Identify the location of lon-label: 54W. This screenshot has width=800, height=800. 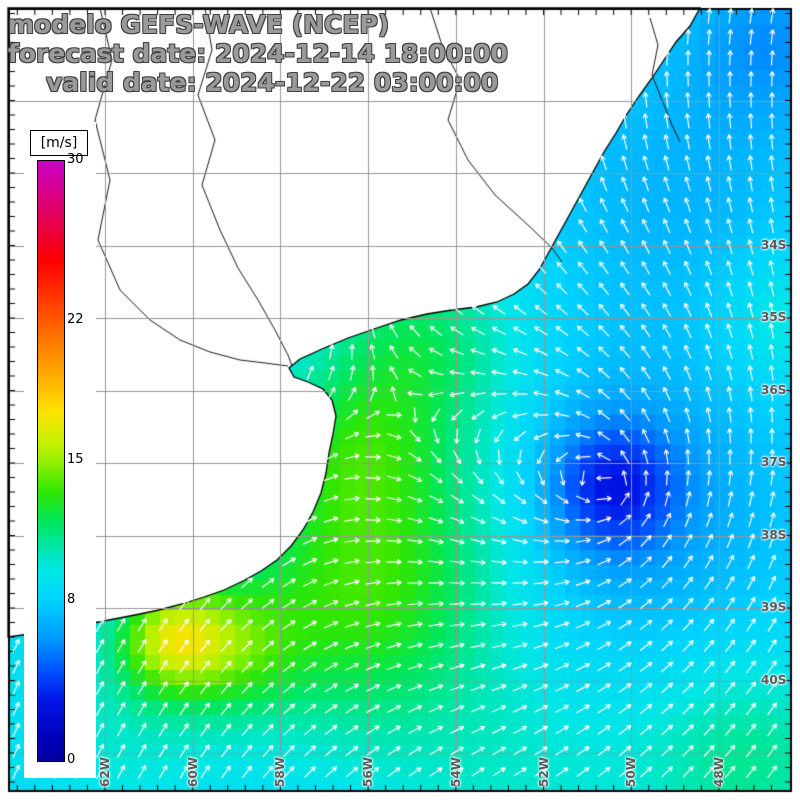
(455, 772).